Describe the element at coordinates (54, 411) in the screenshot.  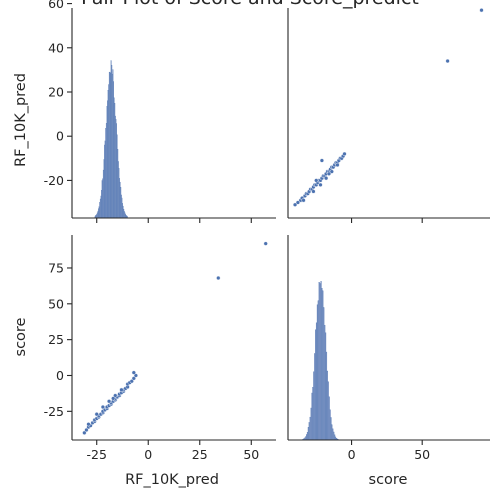
I see `rf-vs-score-y-tick-label: -25` at that location.